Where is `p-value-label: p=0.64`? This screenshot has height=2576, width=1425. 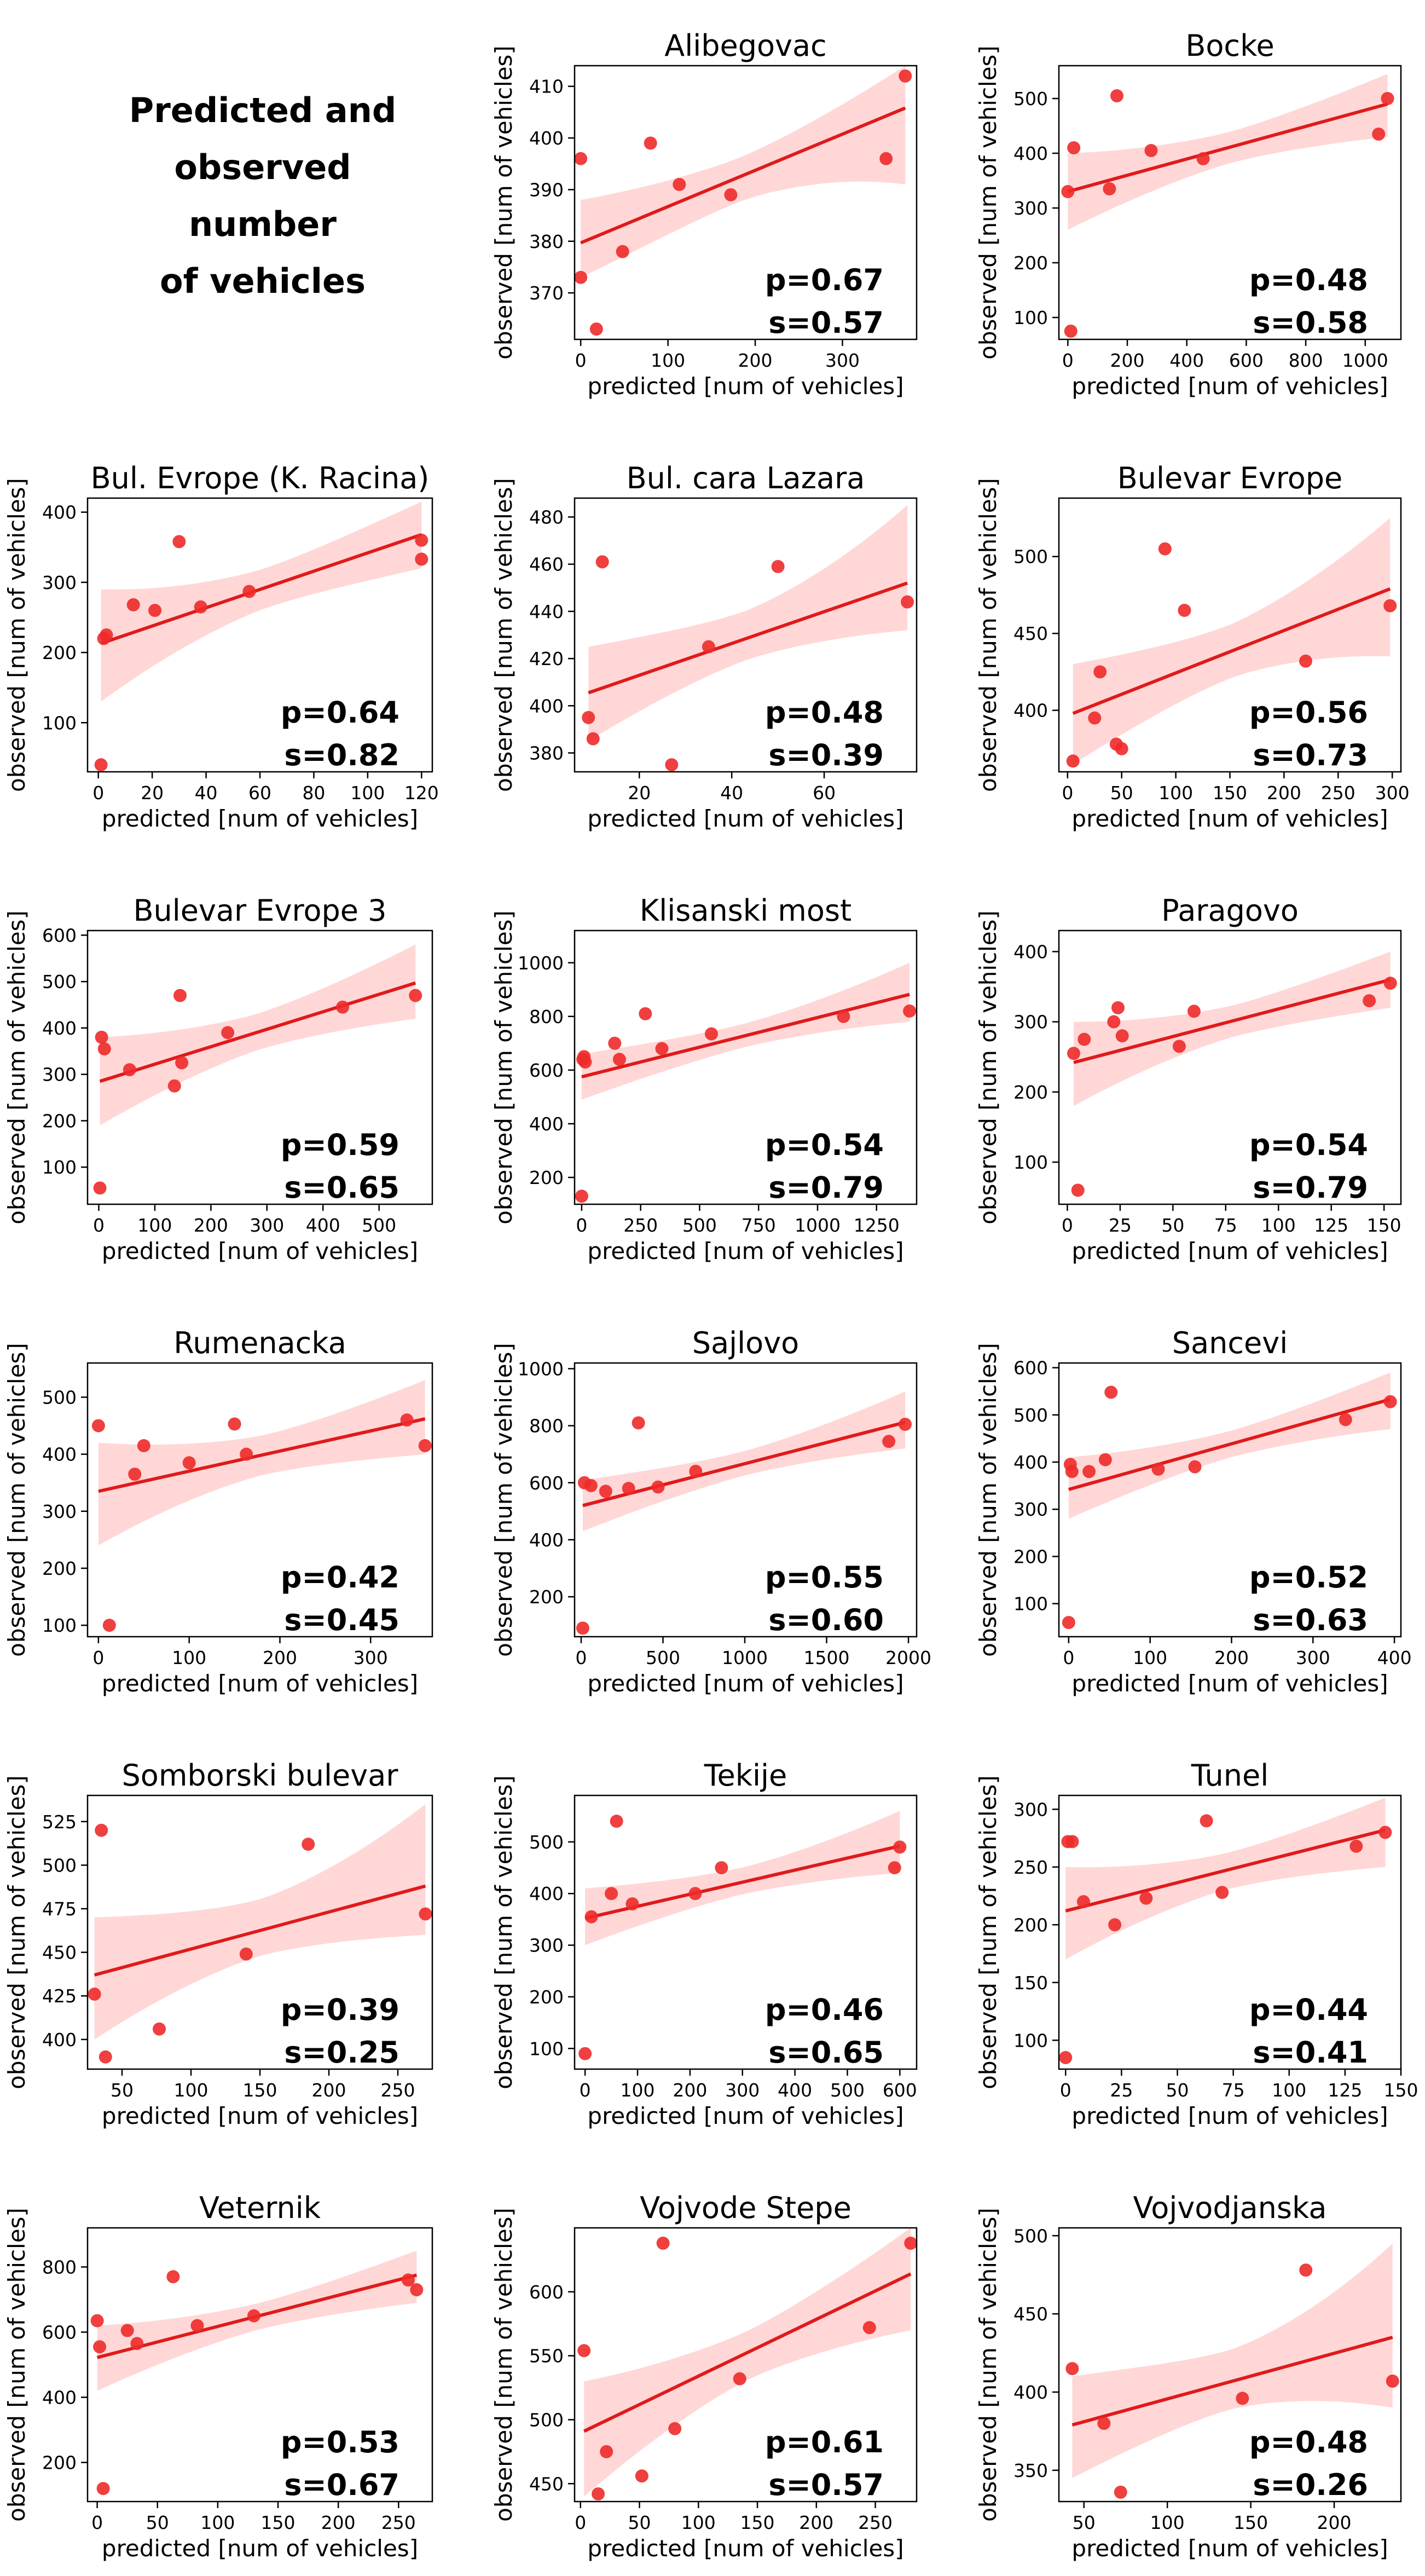
p-value-label: p=0.64 is located at coordinates (340, 712).